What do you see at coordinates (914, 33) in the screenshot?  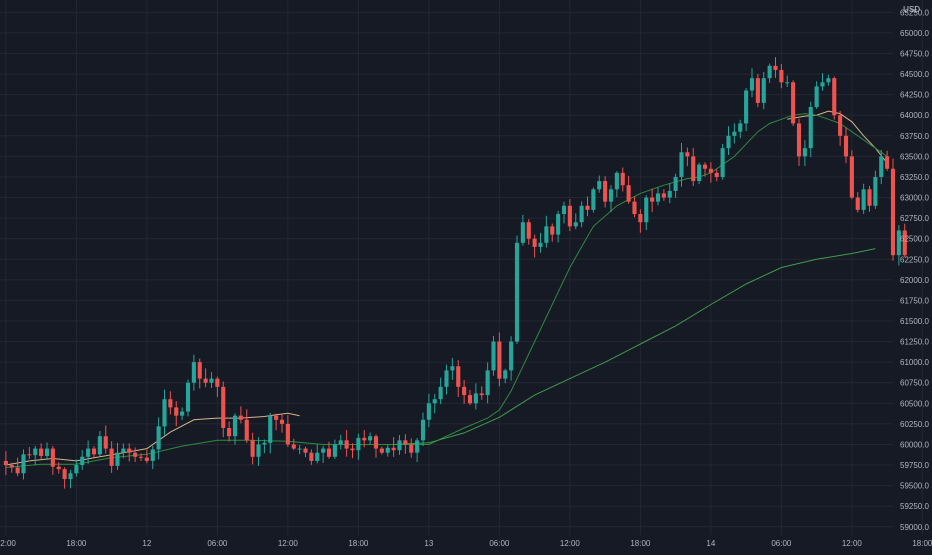 I see `y-tick-label: 65000.0` at bounding box center [914, 33].